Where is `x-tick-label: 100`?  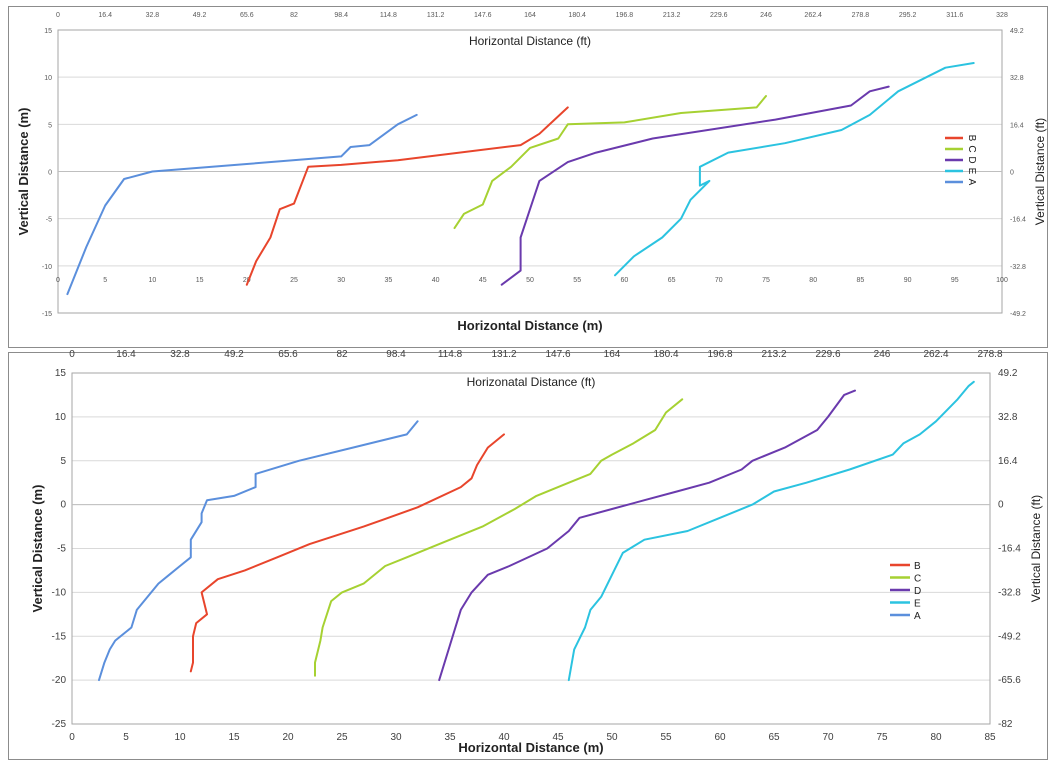
x-tick-label: 100 is located at coordinates (1002, 280).